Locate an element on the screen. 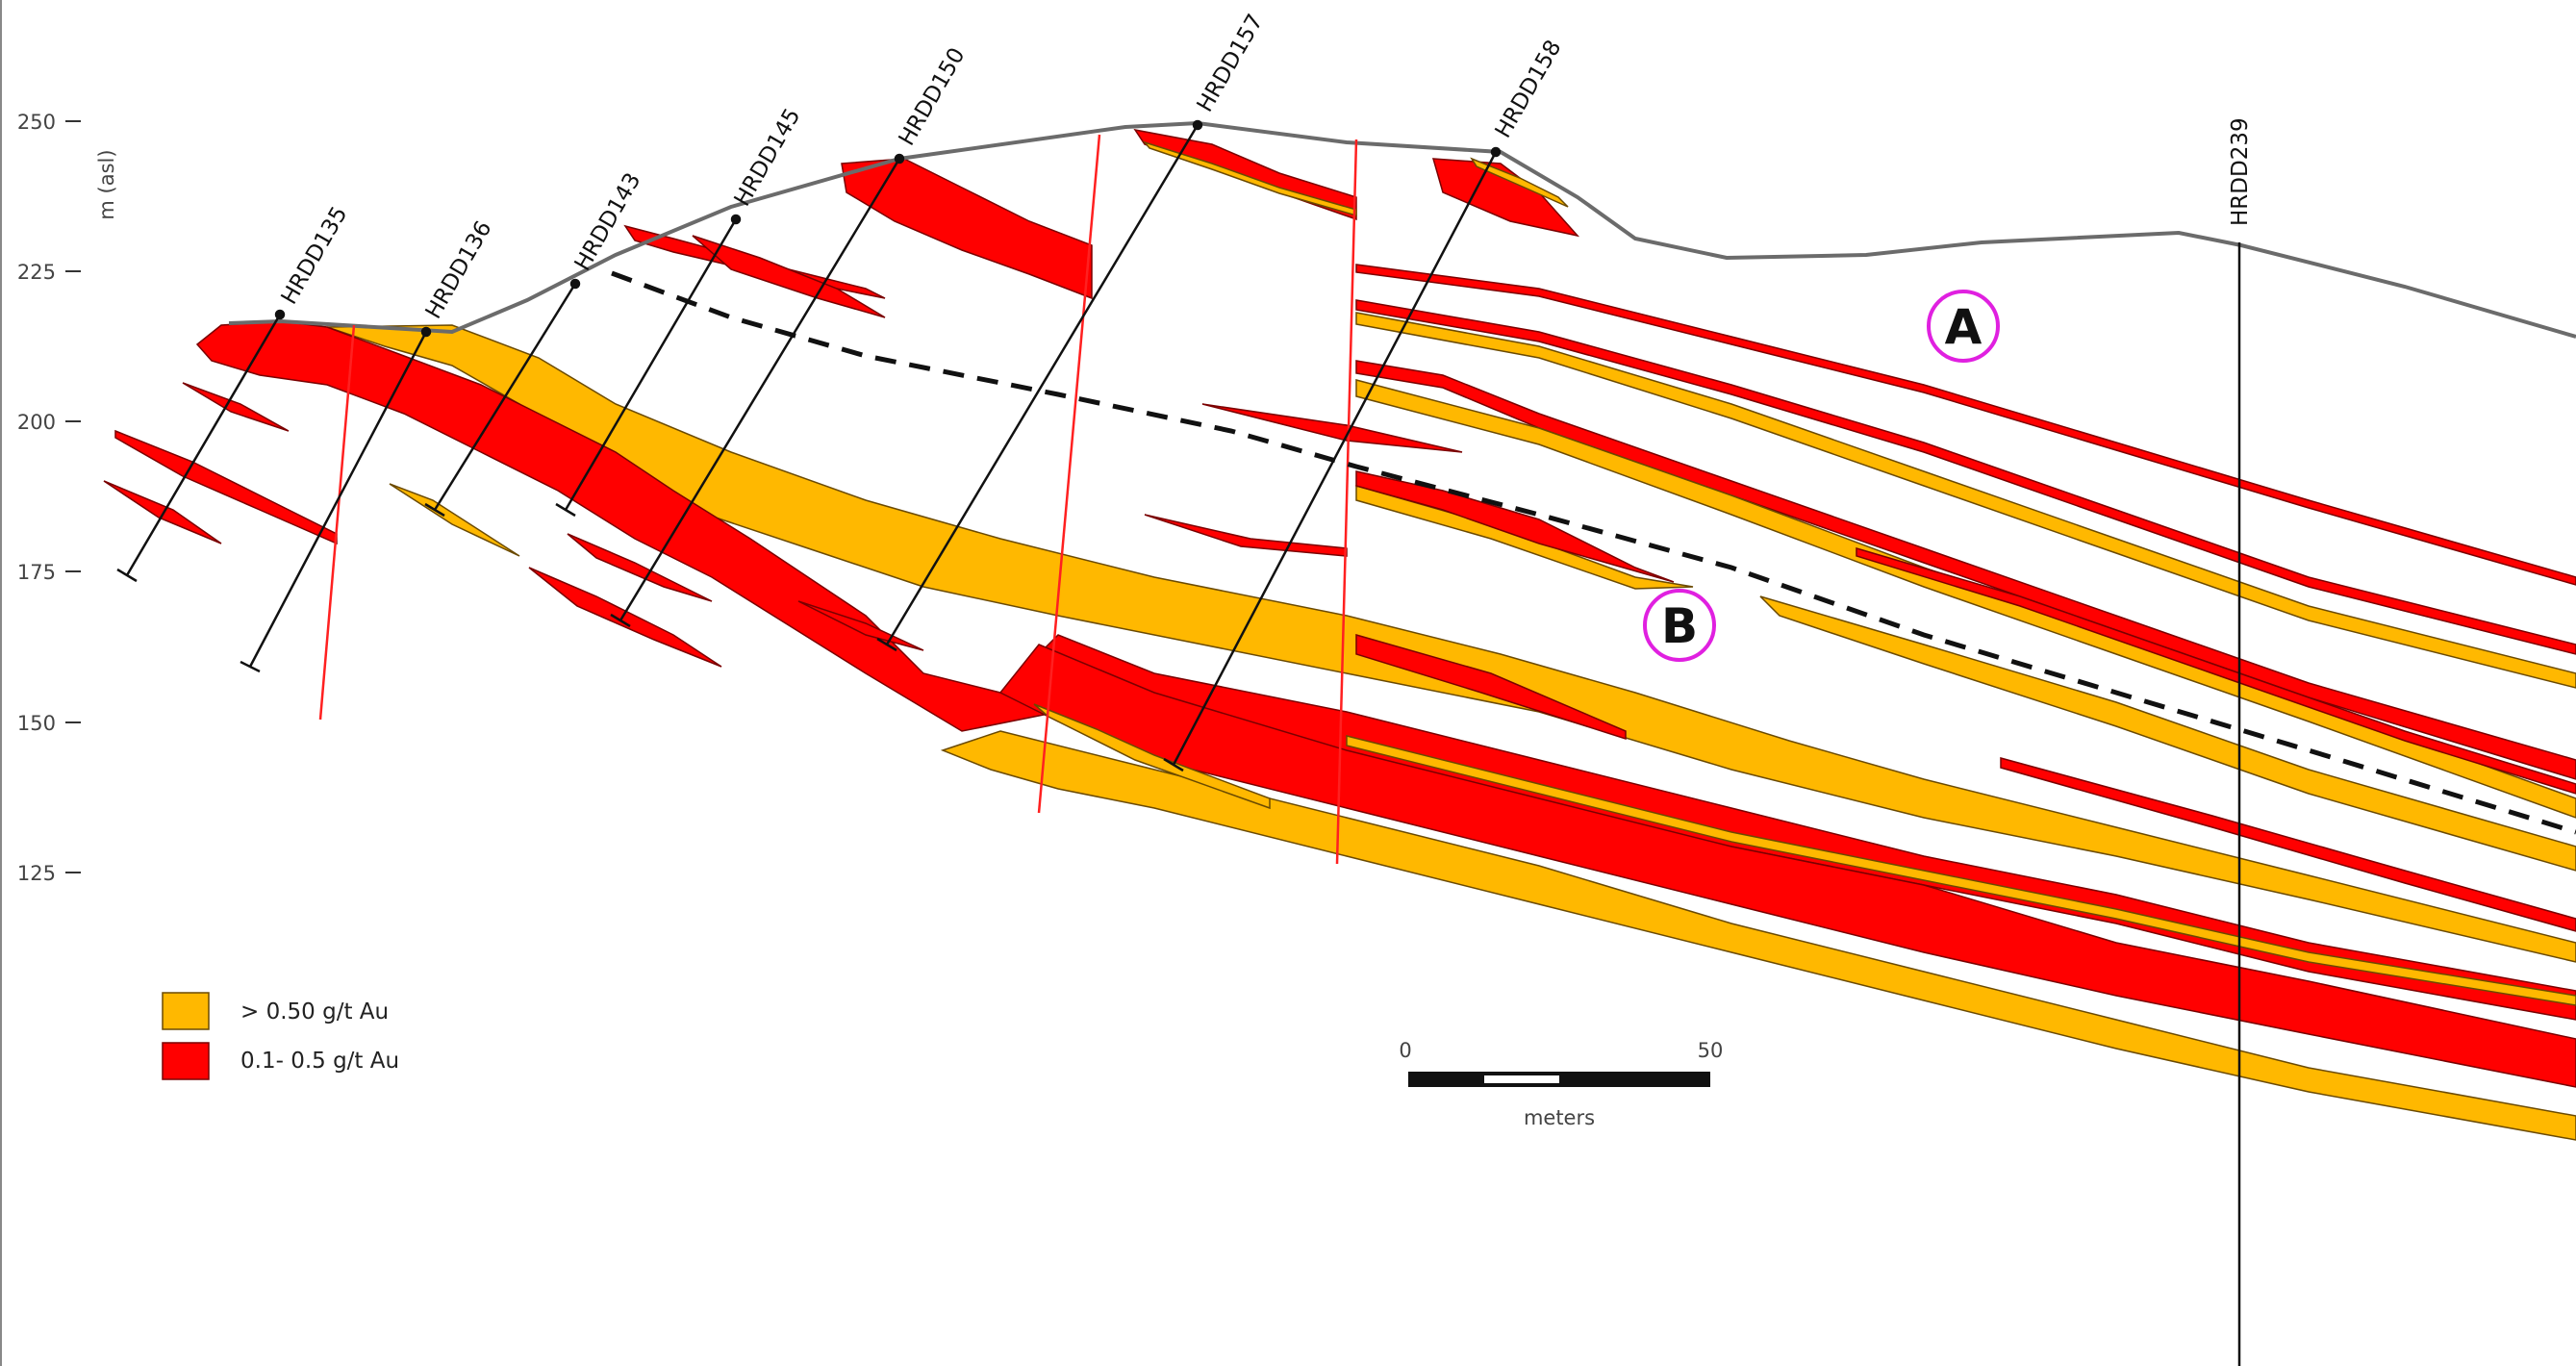 This screenshot has width=2576, height=1366. drillhole-label: HRDD150 is located at coordinates (933, 96).